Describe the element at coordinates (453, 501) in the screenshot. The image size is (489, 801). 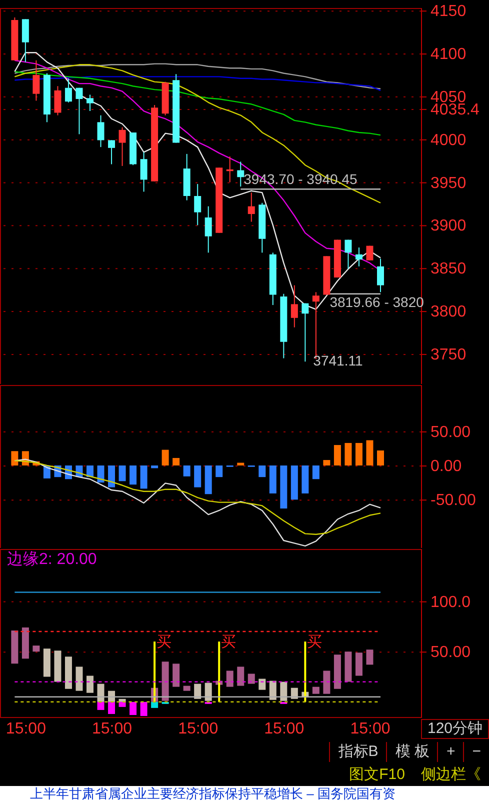
I see `y-tick-label: -50.00` at that location.